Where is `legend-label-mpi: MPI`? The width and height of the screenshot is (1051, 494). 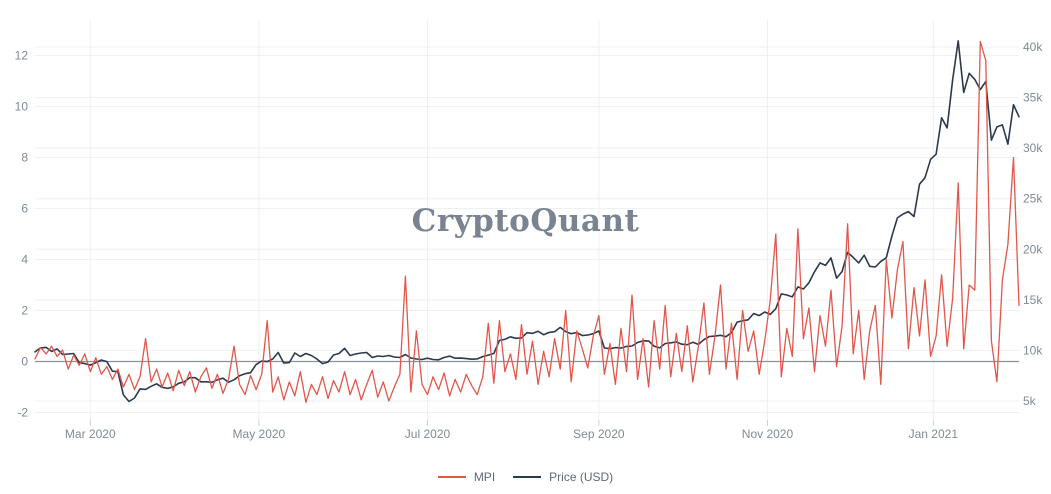 legend-label-mpi: MPI is located at coordinates (484, 477).